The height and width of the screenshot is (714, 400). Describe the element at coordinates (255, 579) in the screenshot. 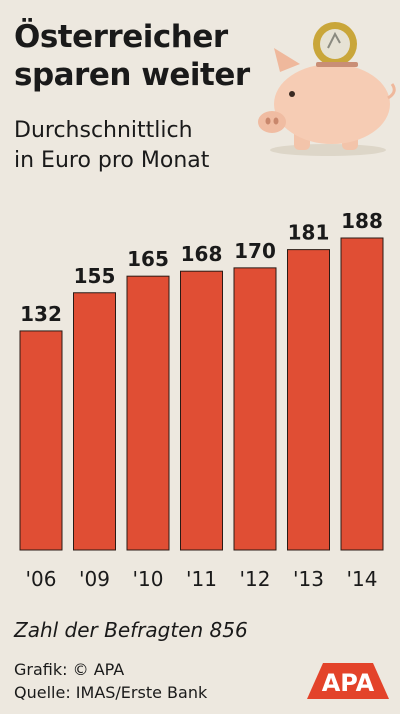

I see `category-label-4: '12` at that location.